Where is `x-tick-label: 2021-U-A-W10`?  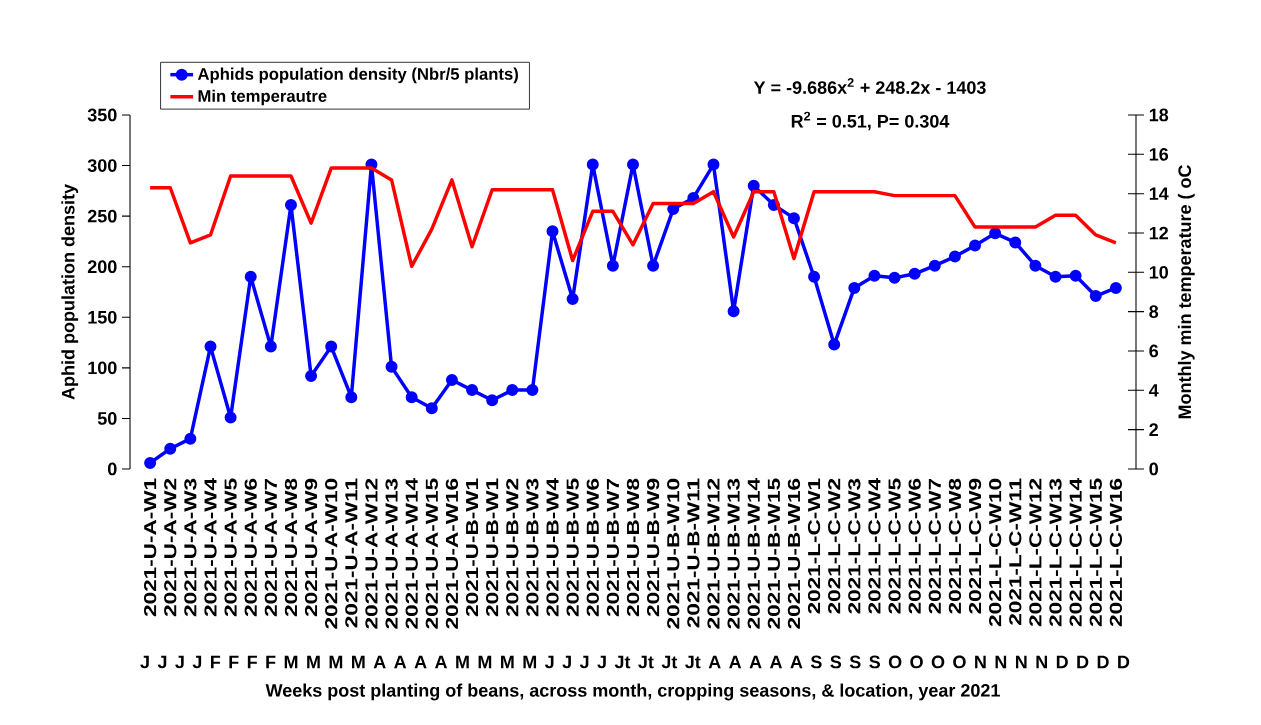 x-tick-label: 2021-U-A-W10 is located at coordinates (331, 553).